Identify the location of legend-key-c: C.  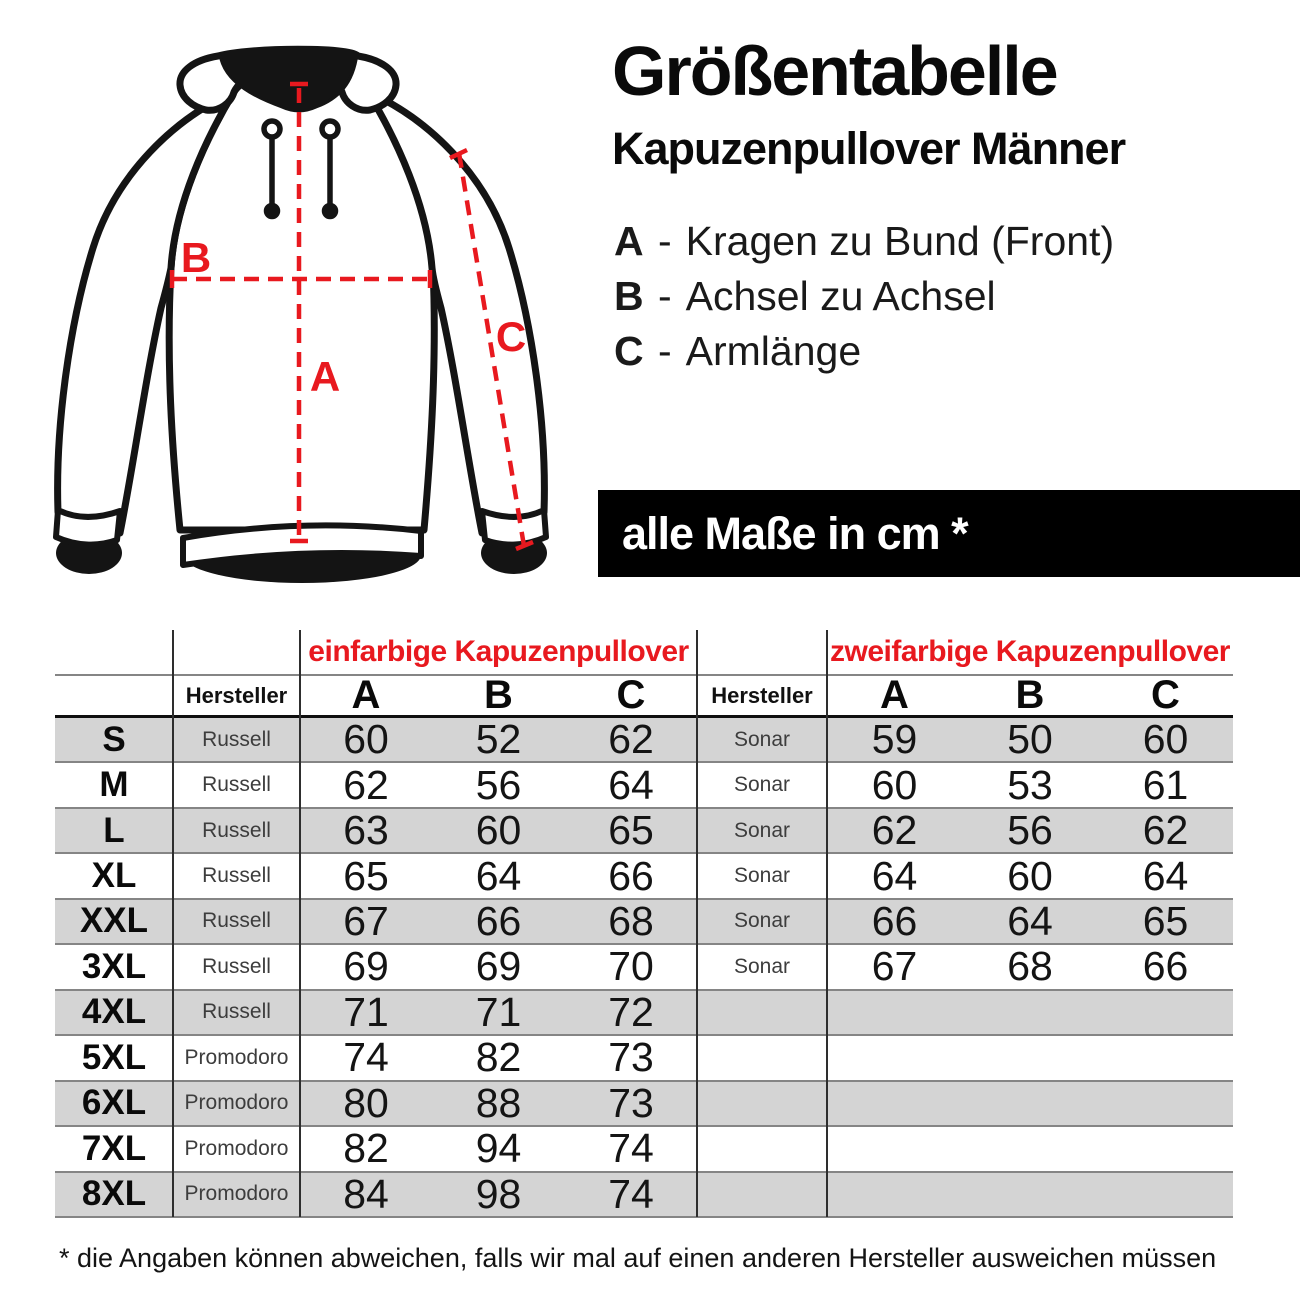
(629, 351).